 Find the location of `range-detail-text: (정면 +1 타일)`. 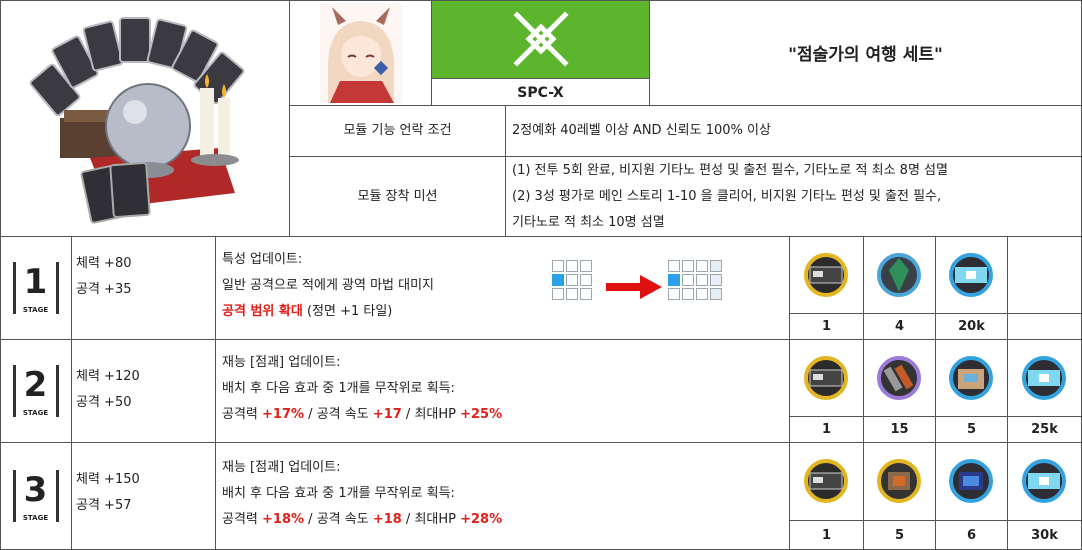

range-detail-text: (정면 +1 타일) is located at coordinates (347, 311).